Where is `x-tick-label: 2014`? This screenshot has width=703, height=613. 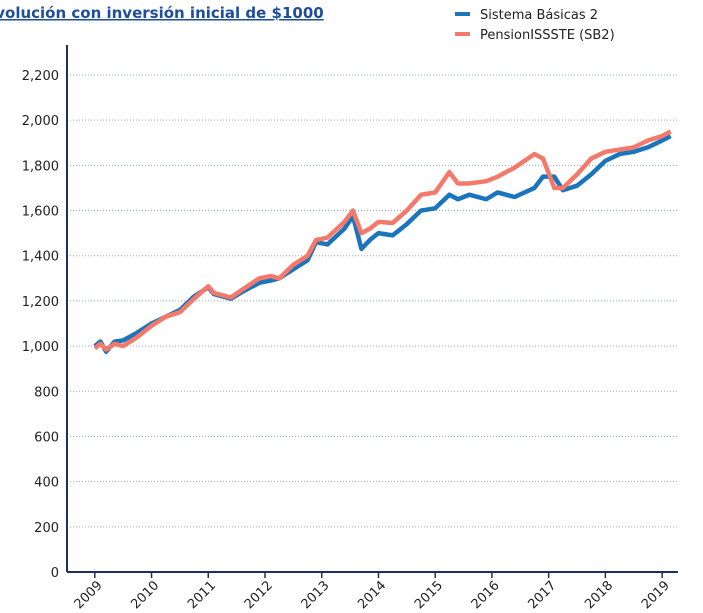
x-tick-label: 2014 is located at coordinates (372, 595).